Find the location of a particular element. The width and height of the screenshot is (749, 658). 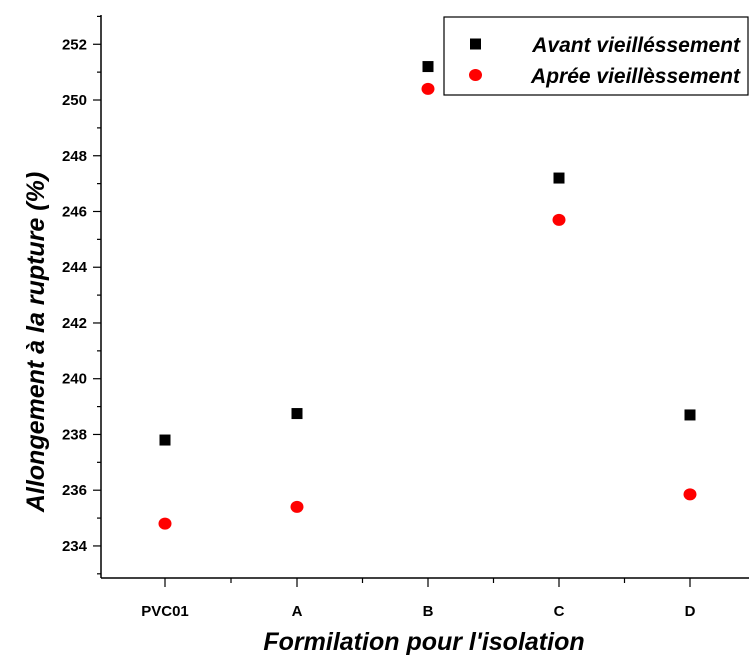

y-tick-label: 246 is located at coordinates (74, 211).